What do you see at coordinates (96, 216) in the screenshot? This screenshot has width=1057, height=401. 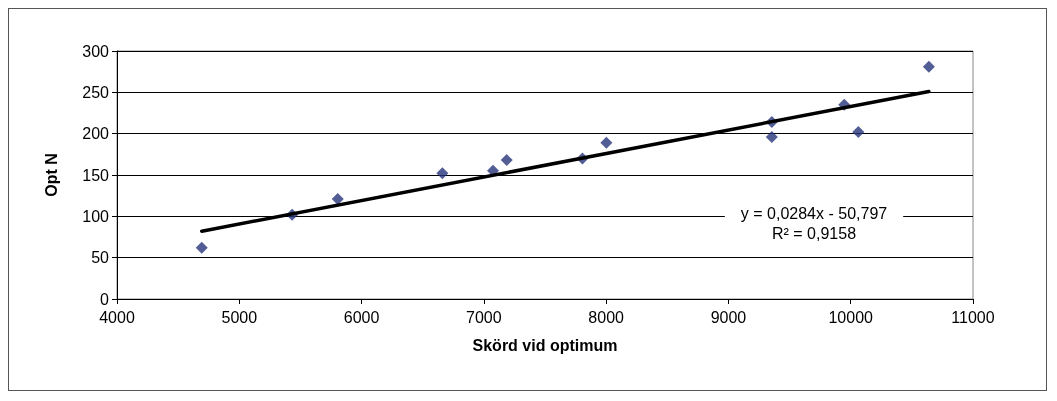 I see `y-tick-label: 100` at bounding box center [96, 216].